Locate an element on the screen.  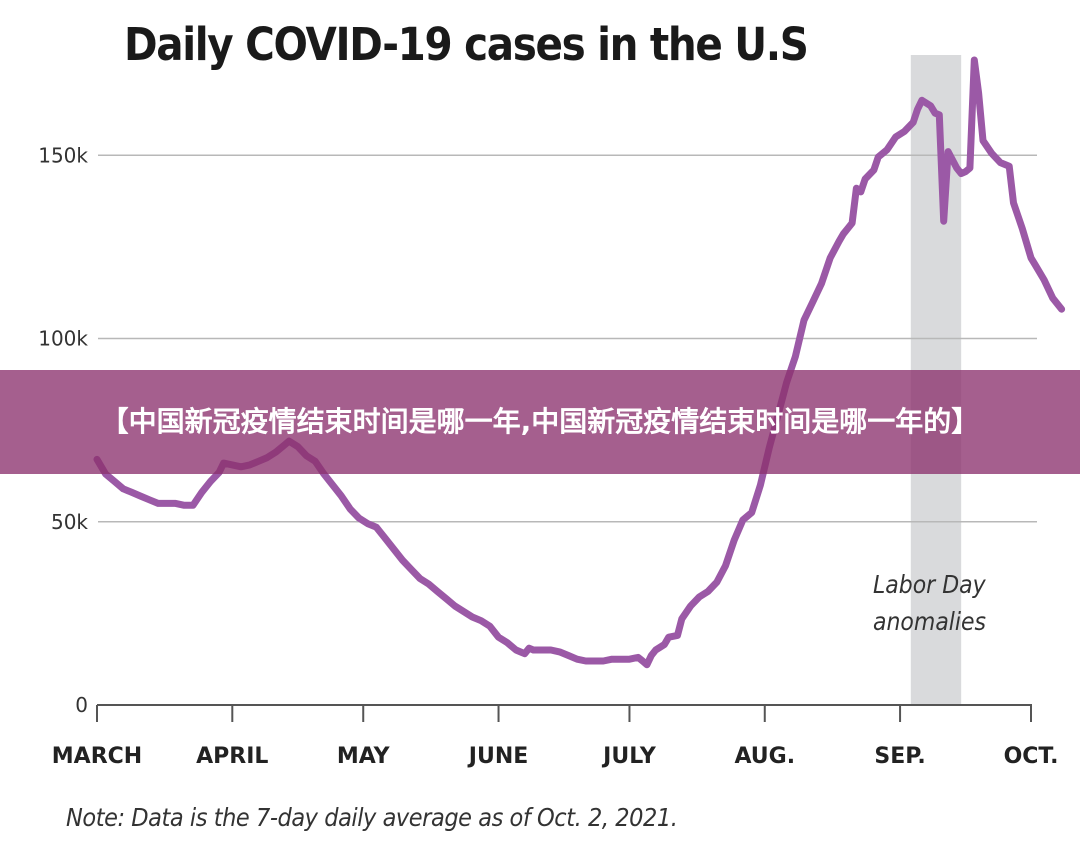
x-tick-label: MARCH is located at coordinates (97, 756).